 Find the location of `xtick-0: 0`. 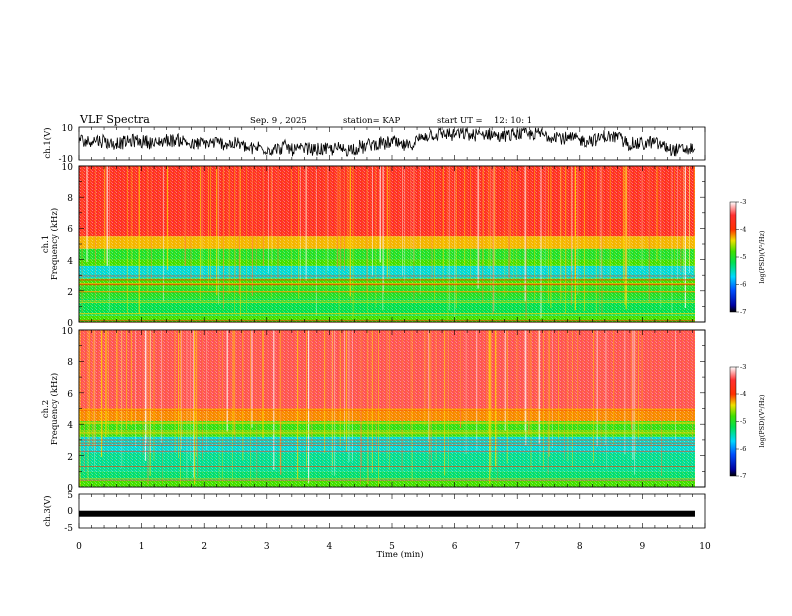

xtick-0: 0 is located at coordinates (79, 547).